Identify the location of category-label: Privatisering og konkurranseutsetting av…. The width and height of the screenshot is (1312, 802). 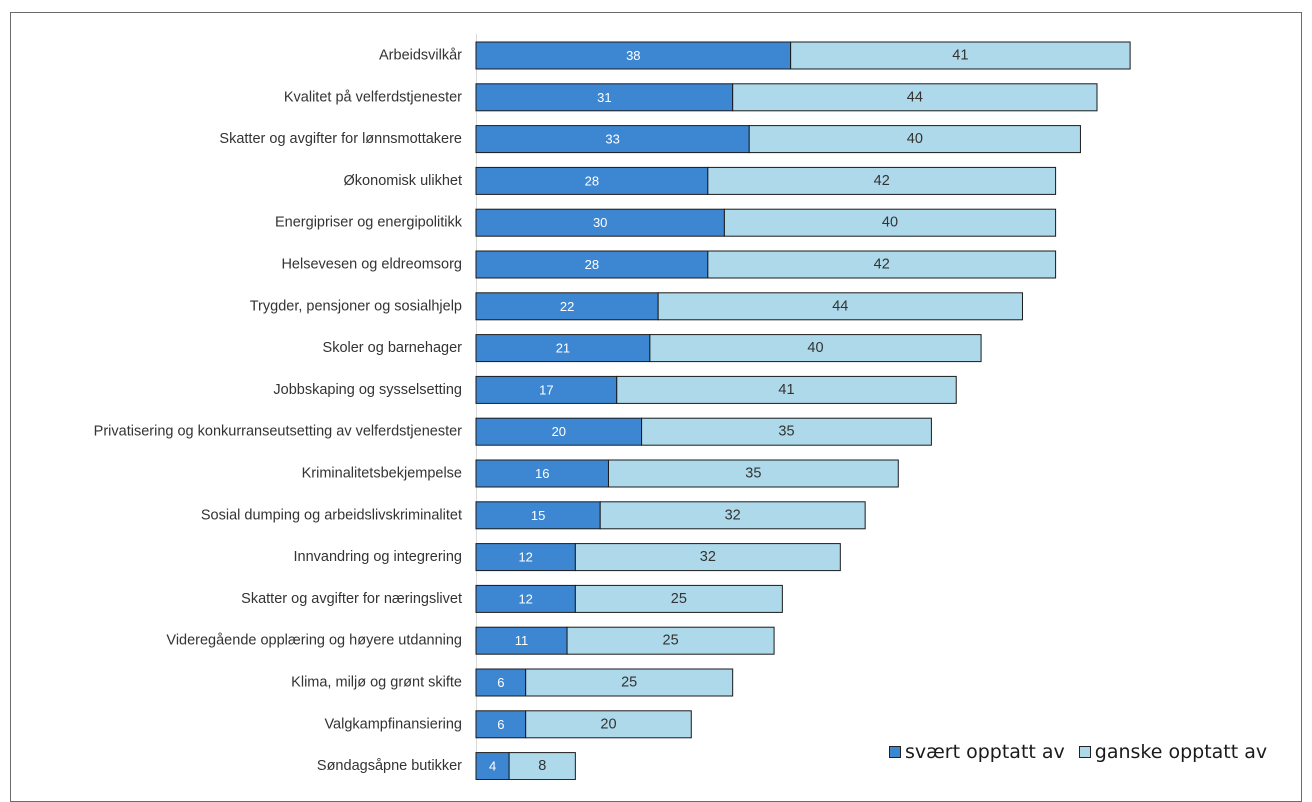
(278, 432).